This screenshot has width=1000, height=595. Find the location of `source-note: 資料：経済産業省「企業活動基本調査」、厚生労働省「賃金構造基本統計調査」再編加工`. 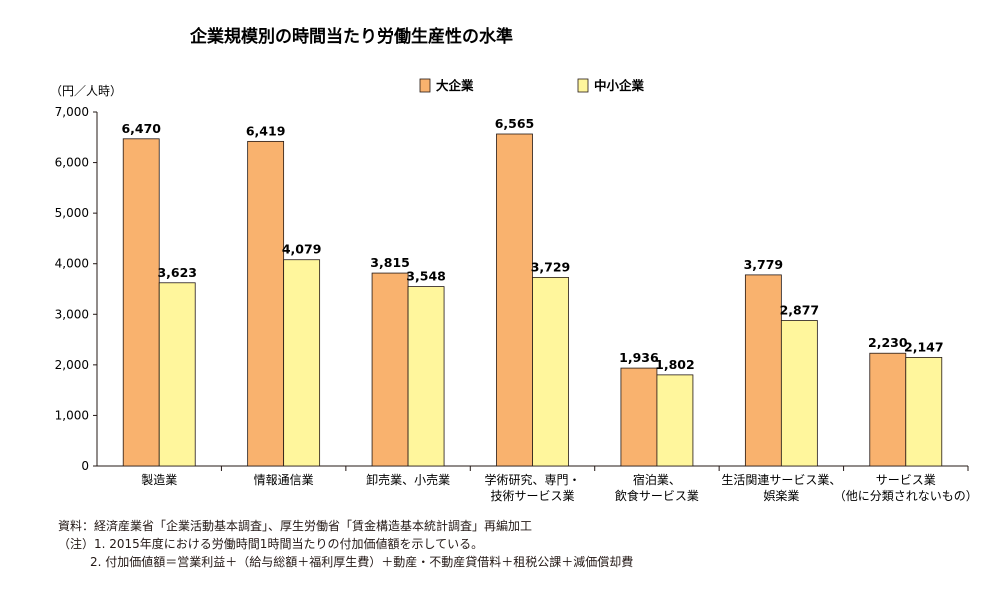

source-note: 資料：経済産業省「企業活動基本調査」、厚生労働省「賃金構造基本統計調査」再編加工 is located at coordinates (295, 526).